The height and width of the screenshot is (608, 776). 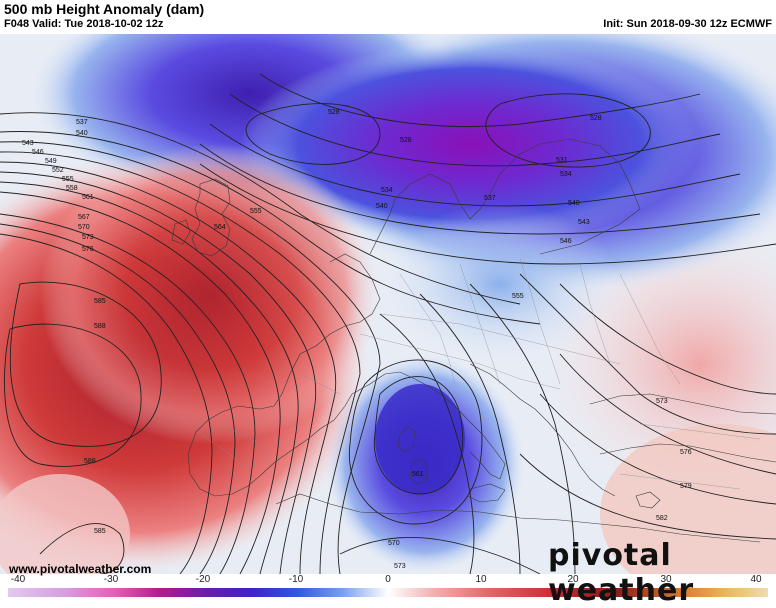 What do you see at coordinates (84, 24) in the screenshot?
I see `valid-time: F048 Valid: Tue 2018-10-02 12z` at bounding box center [84, 24].